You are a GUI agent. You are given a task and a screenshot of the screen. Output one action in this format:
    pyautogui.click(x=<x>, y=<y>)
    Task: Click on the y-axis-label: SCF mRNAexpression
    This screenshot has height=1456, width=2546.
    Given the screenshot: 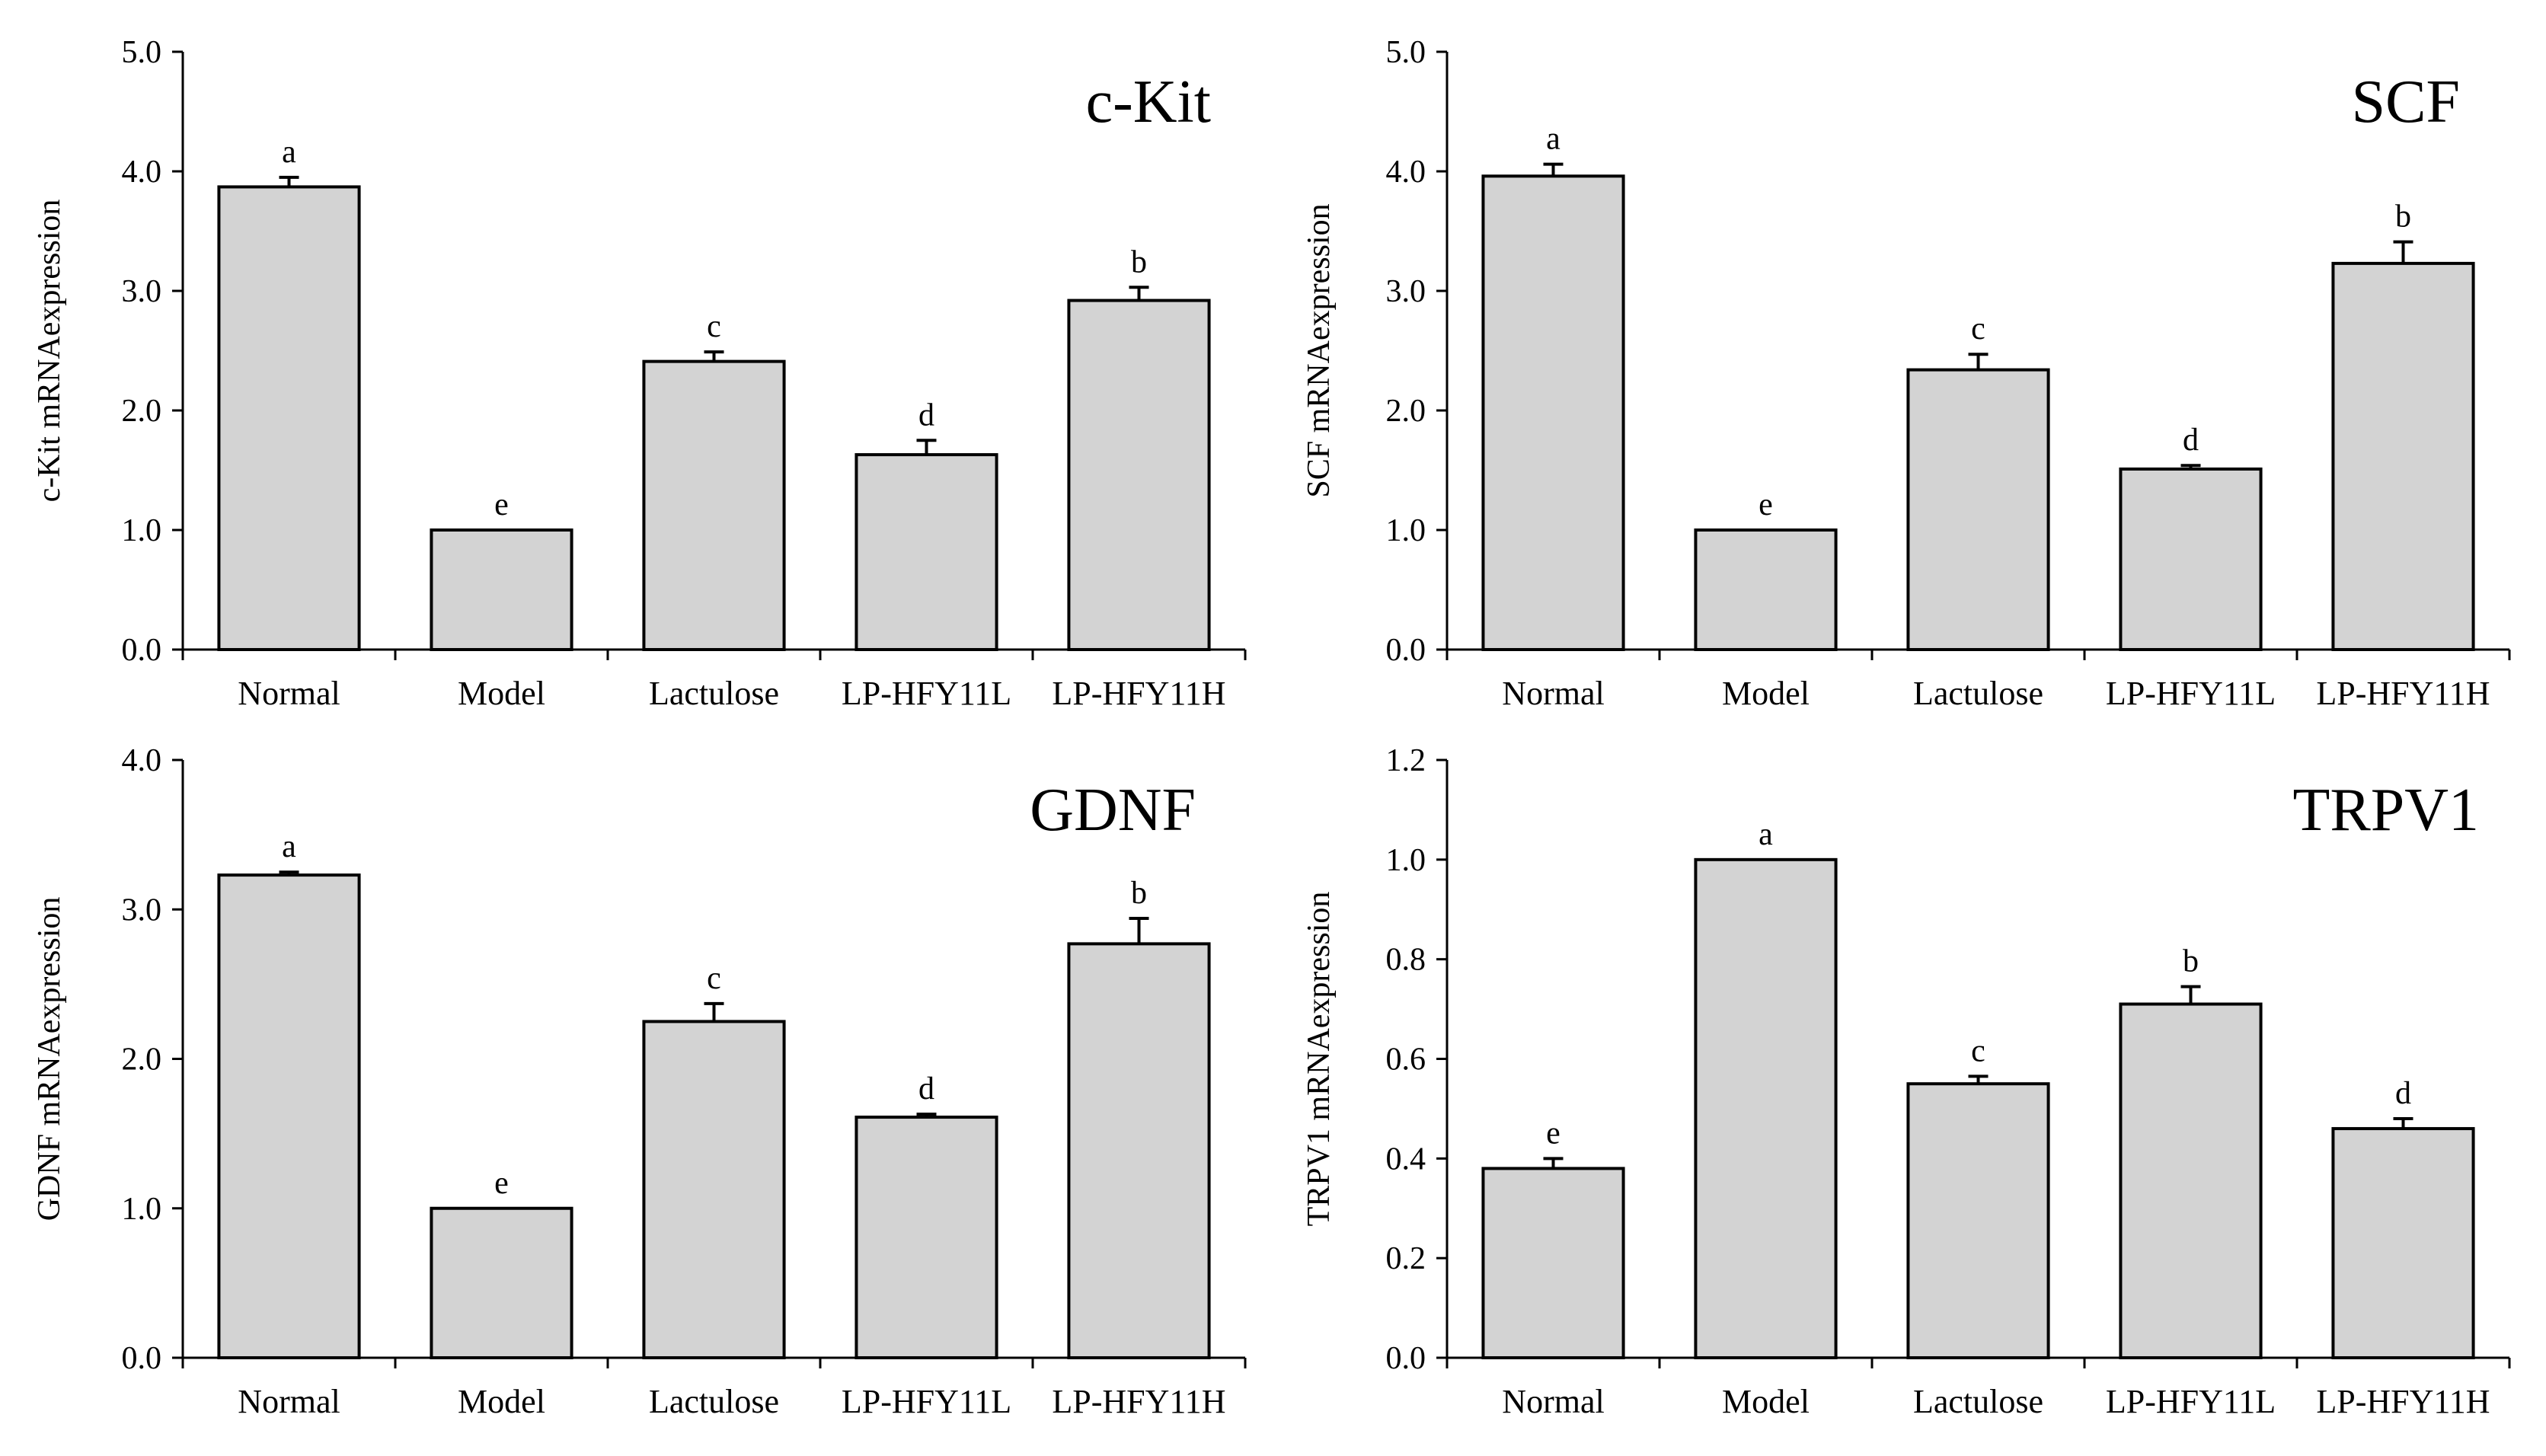 What is the action you would take?
    pyautogui.click(x=1319, y=350)
    